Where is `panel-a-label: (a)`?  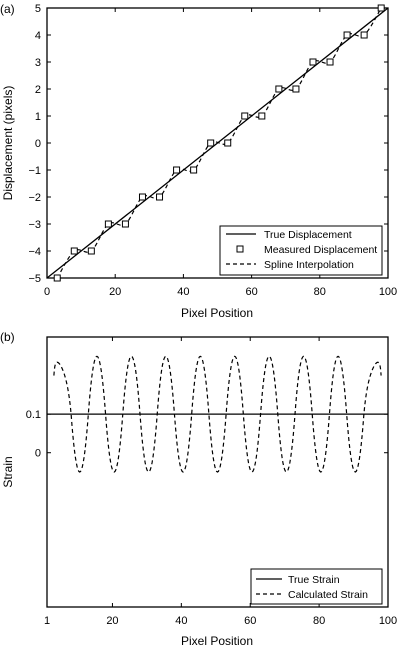 panel-a-label: (a) is located at coordinates (7, 9).